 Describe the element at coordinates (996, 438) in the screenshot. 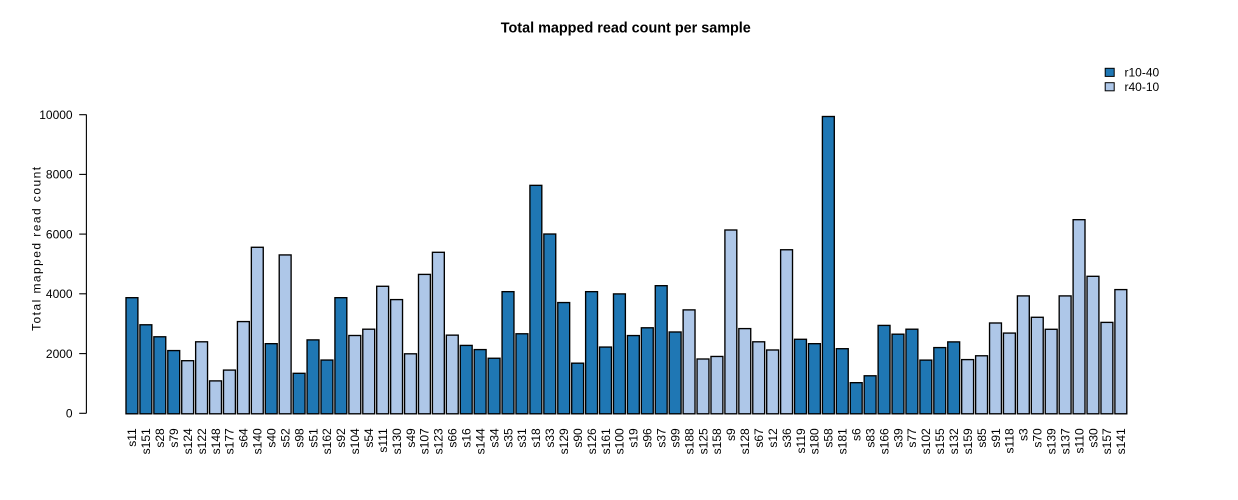

I see `svg-text: s91` at that location.